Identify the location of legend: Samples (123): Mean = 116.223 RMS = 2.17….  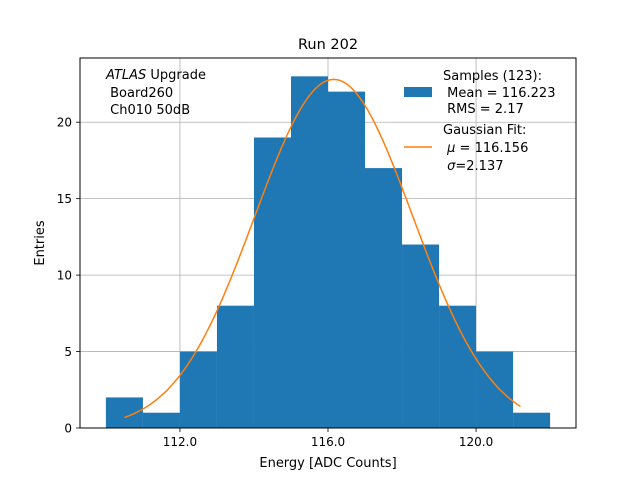
(479, 121).